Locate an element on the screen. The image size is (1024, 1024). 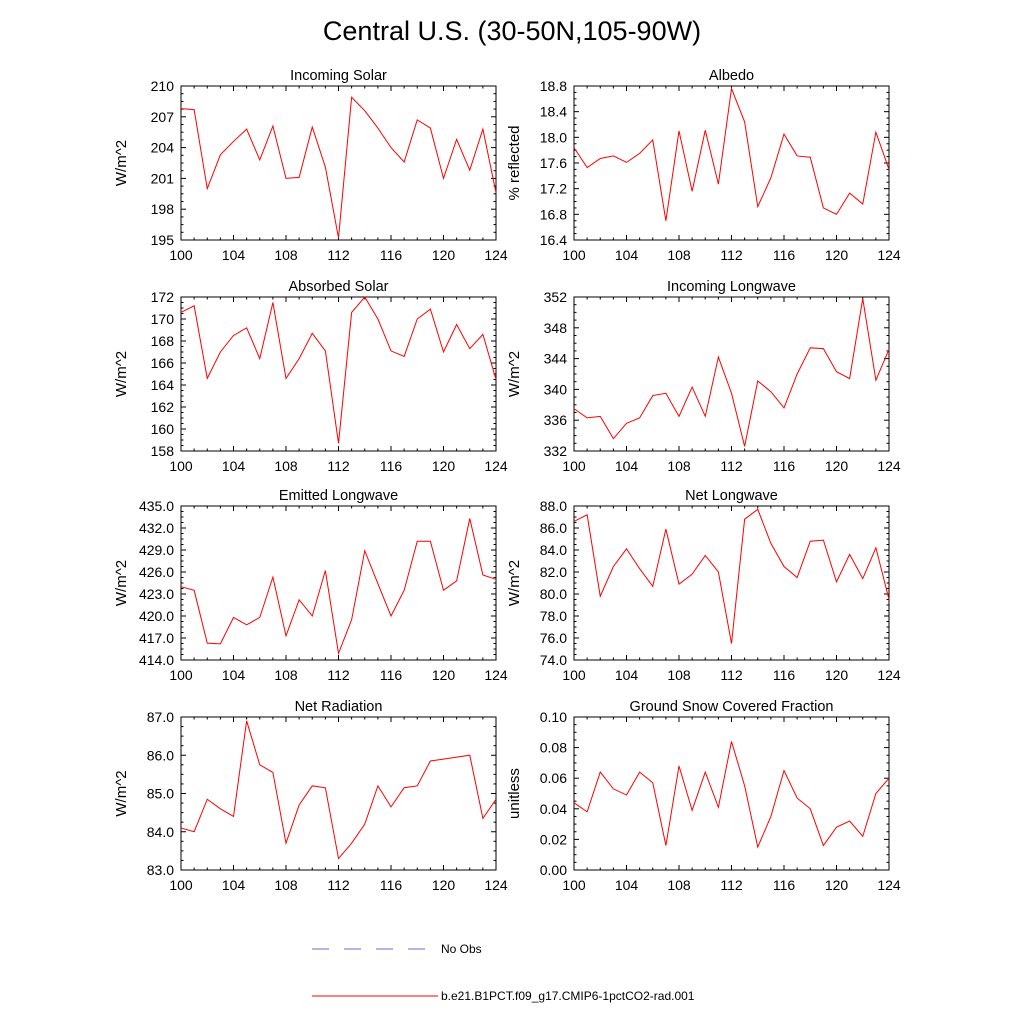
y-tick-label: 423.0 is located at coordinates (156, 594).